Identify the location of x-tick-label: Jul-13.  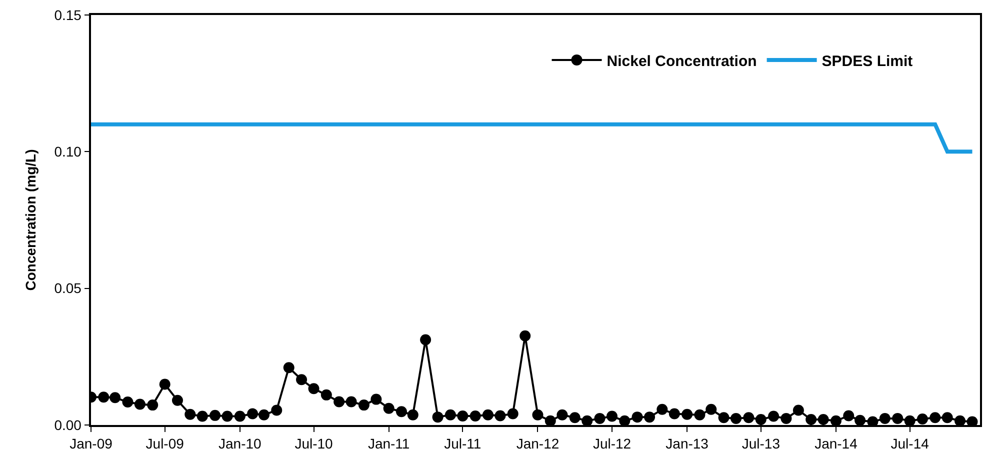
(761, 444).